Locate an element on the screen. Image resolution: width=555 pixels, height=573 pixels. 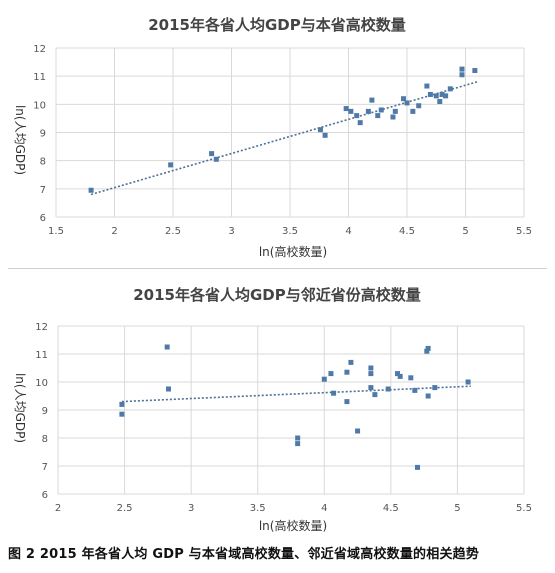
x-axis-ticks: 1.5 2 2.5 3 3.5 4 4.5 5 5.5 is located at coordinates (290, 231).